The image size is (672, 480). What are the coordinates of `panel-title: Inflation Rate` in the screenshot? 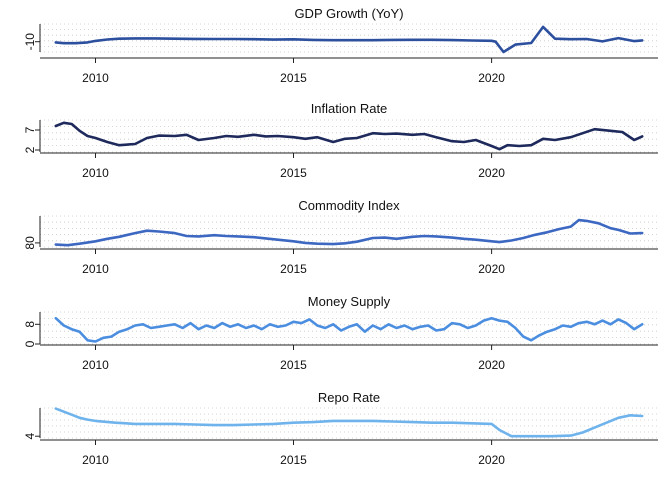 It's located at (349, 108).